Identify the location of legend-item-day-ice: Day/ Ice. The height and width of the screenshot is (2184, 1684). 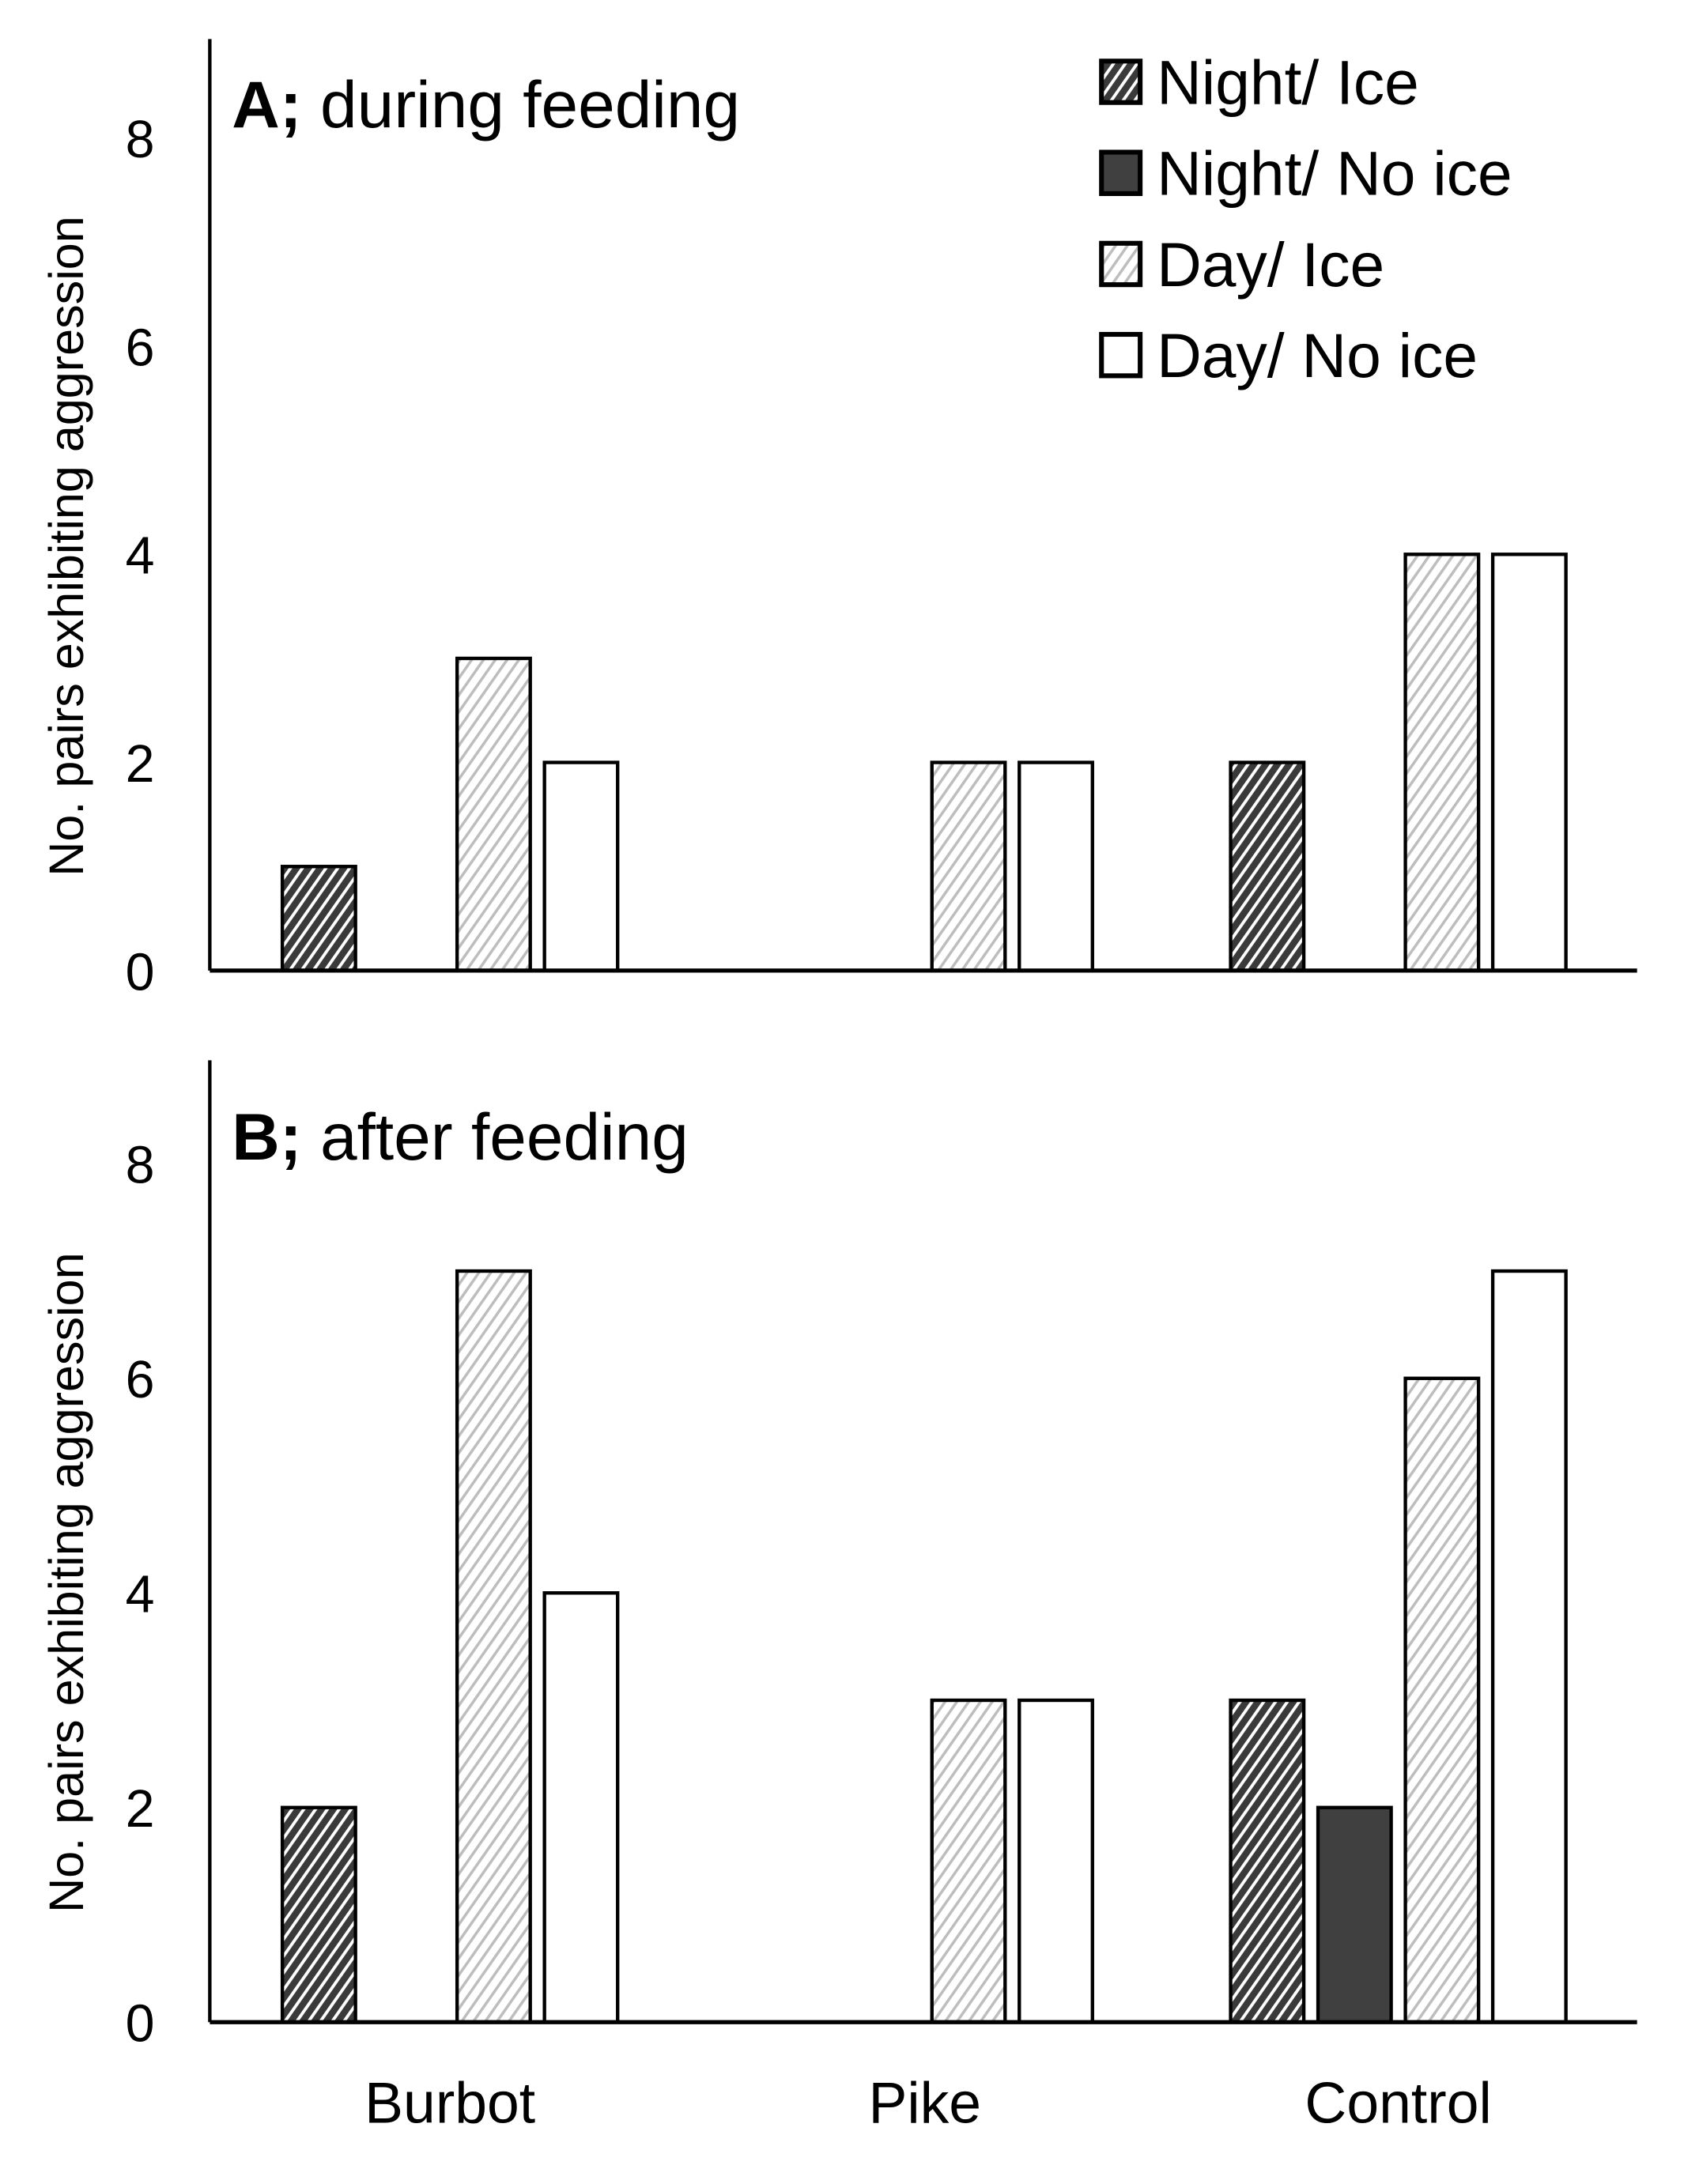
(1242, 265).